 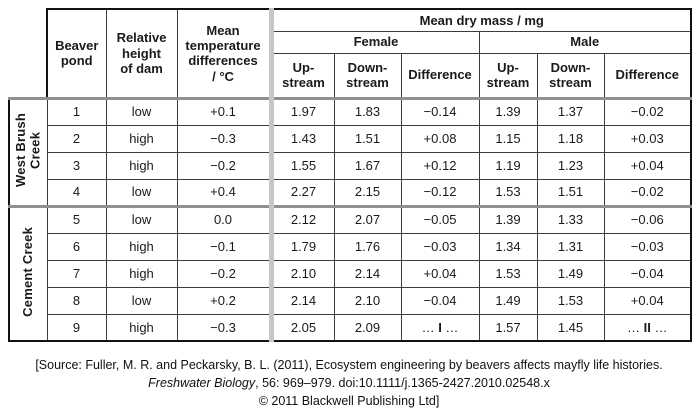 What do you see at coordinates (76, 192) in the screenshot?
I see `cell-pond: 4` at bounding box center [76, 192].